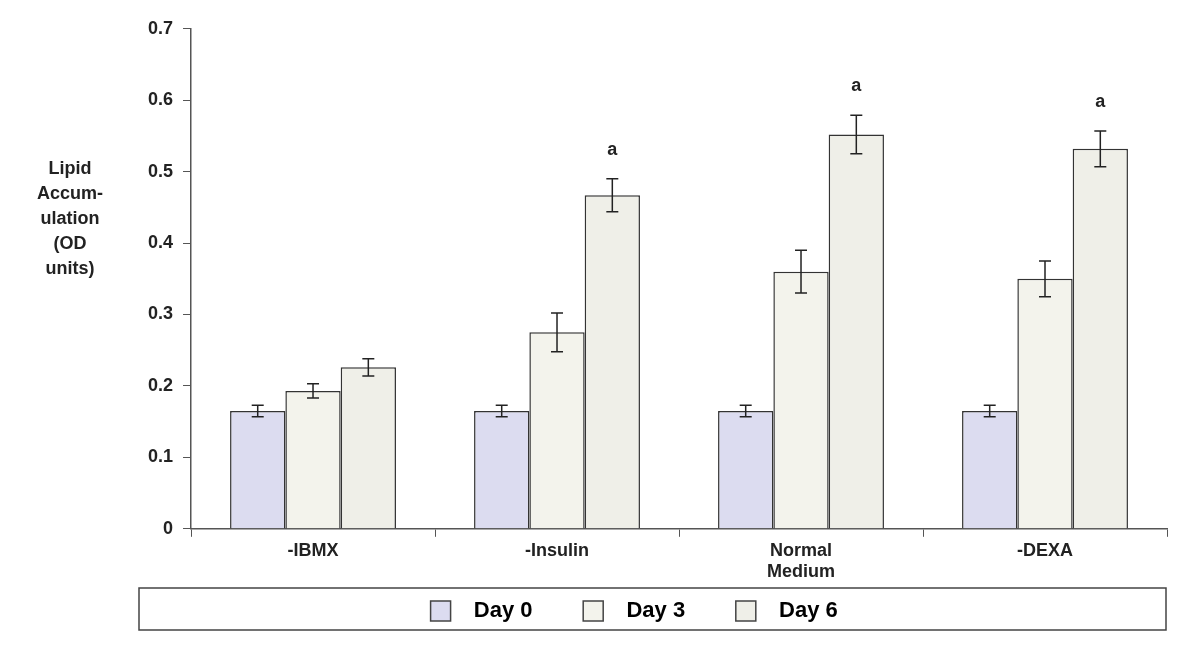 Image resolution: width=1195 pixels, height=647 pixels. What do you see at coordinates (313, 549) in the screenshot?
I see `x-tick-label: -IBMX` at bounding box center [313, 549].